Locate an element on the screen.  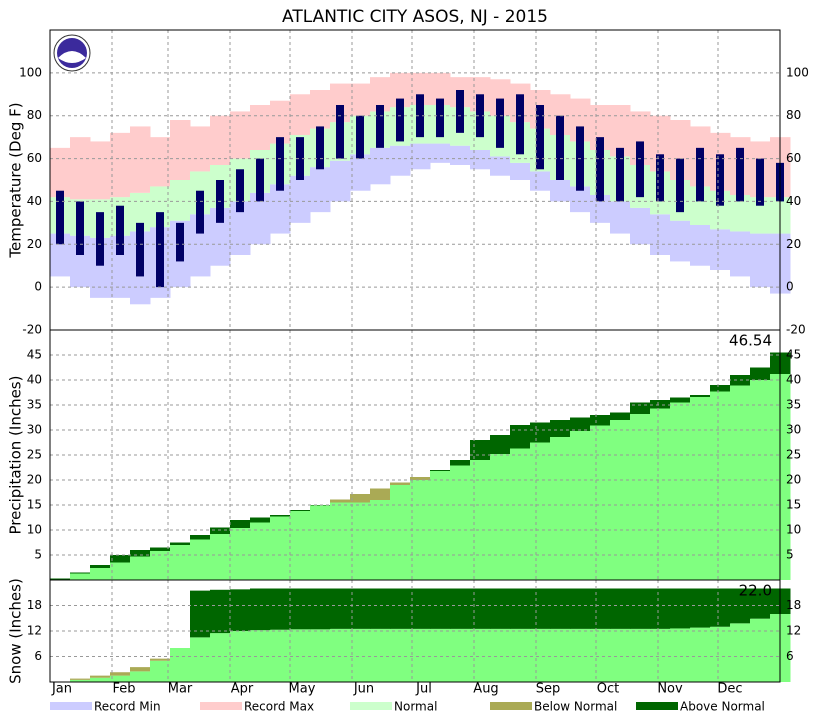
x-tick-label: May is located at coordinates (302, 689).